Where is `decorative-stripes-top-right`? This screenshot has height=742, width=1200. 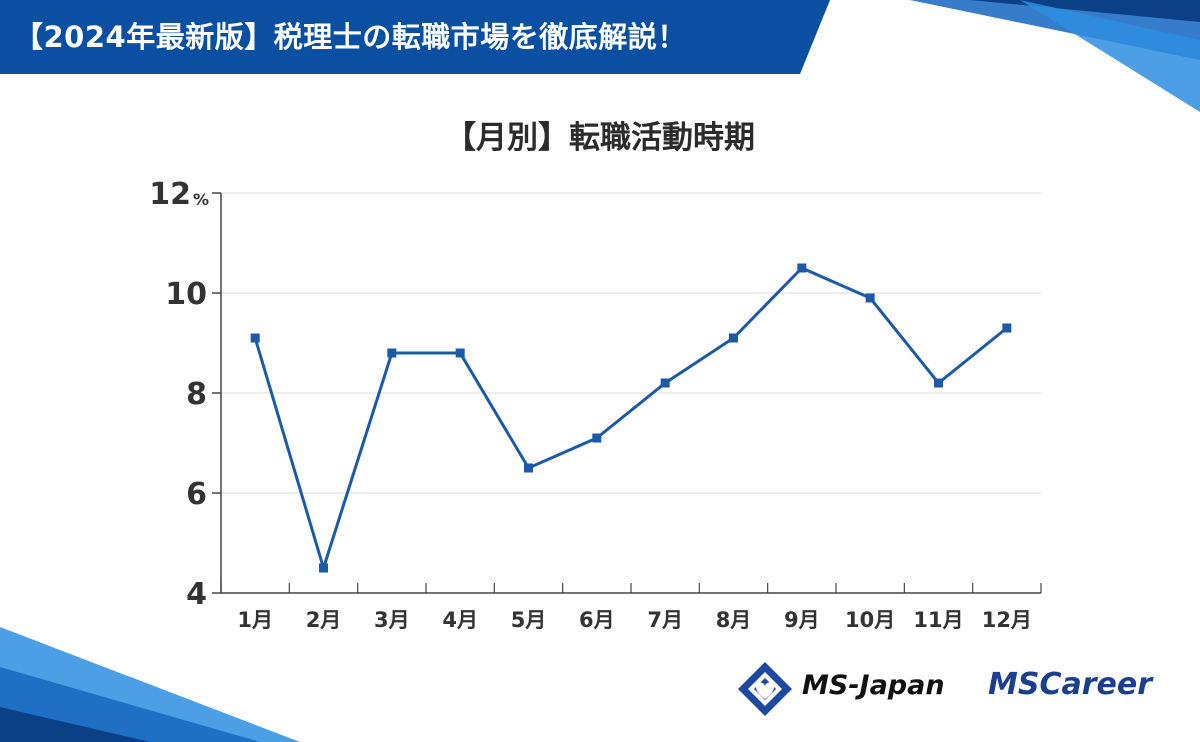
decorative-stripes-top-right is located at coordinates (1055, 56).